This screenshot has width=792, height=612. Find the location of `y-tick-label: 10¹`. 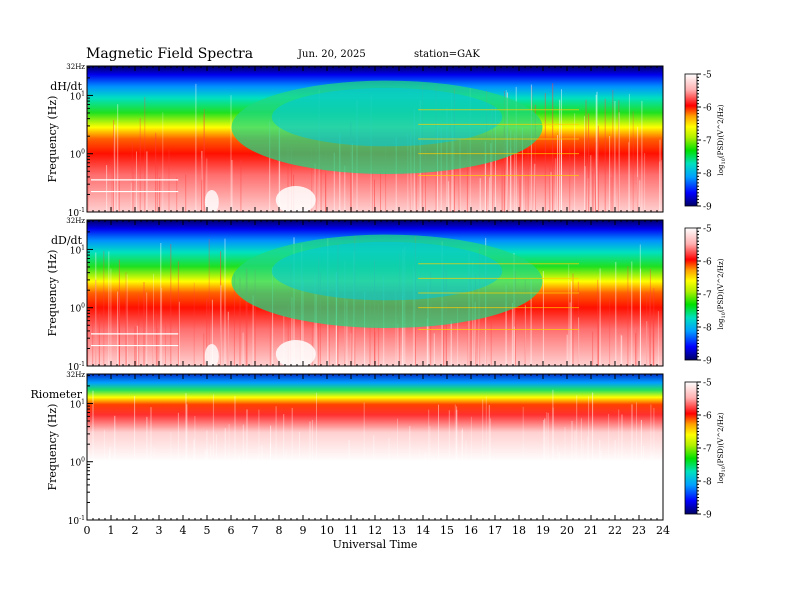

y-tick-label: 10¹ is located at coordinates (77, 404).